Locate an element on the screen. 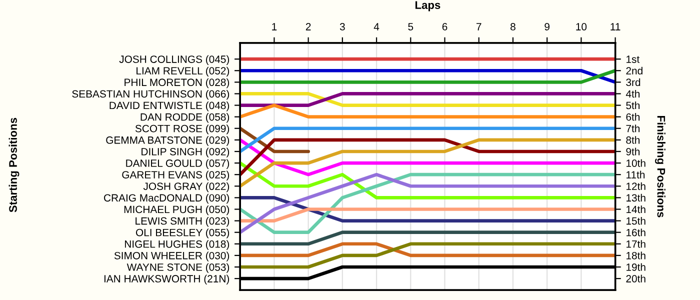 The height and width of the screenshot is (300, 700). x-tick-label: 8 is located at coordinates (513, 26).